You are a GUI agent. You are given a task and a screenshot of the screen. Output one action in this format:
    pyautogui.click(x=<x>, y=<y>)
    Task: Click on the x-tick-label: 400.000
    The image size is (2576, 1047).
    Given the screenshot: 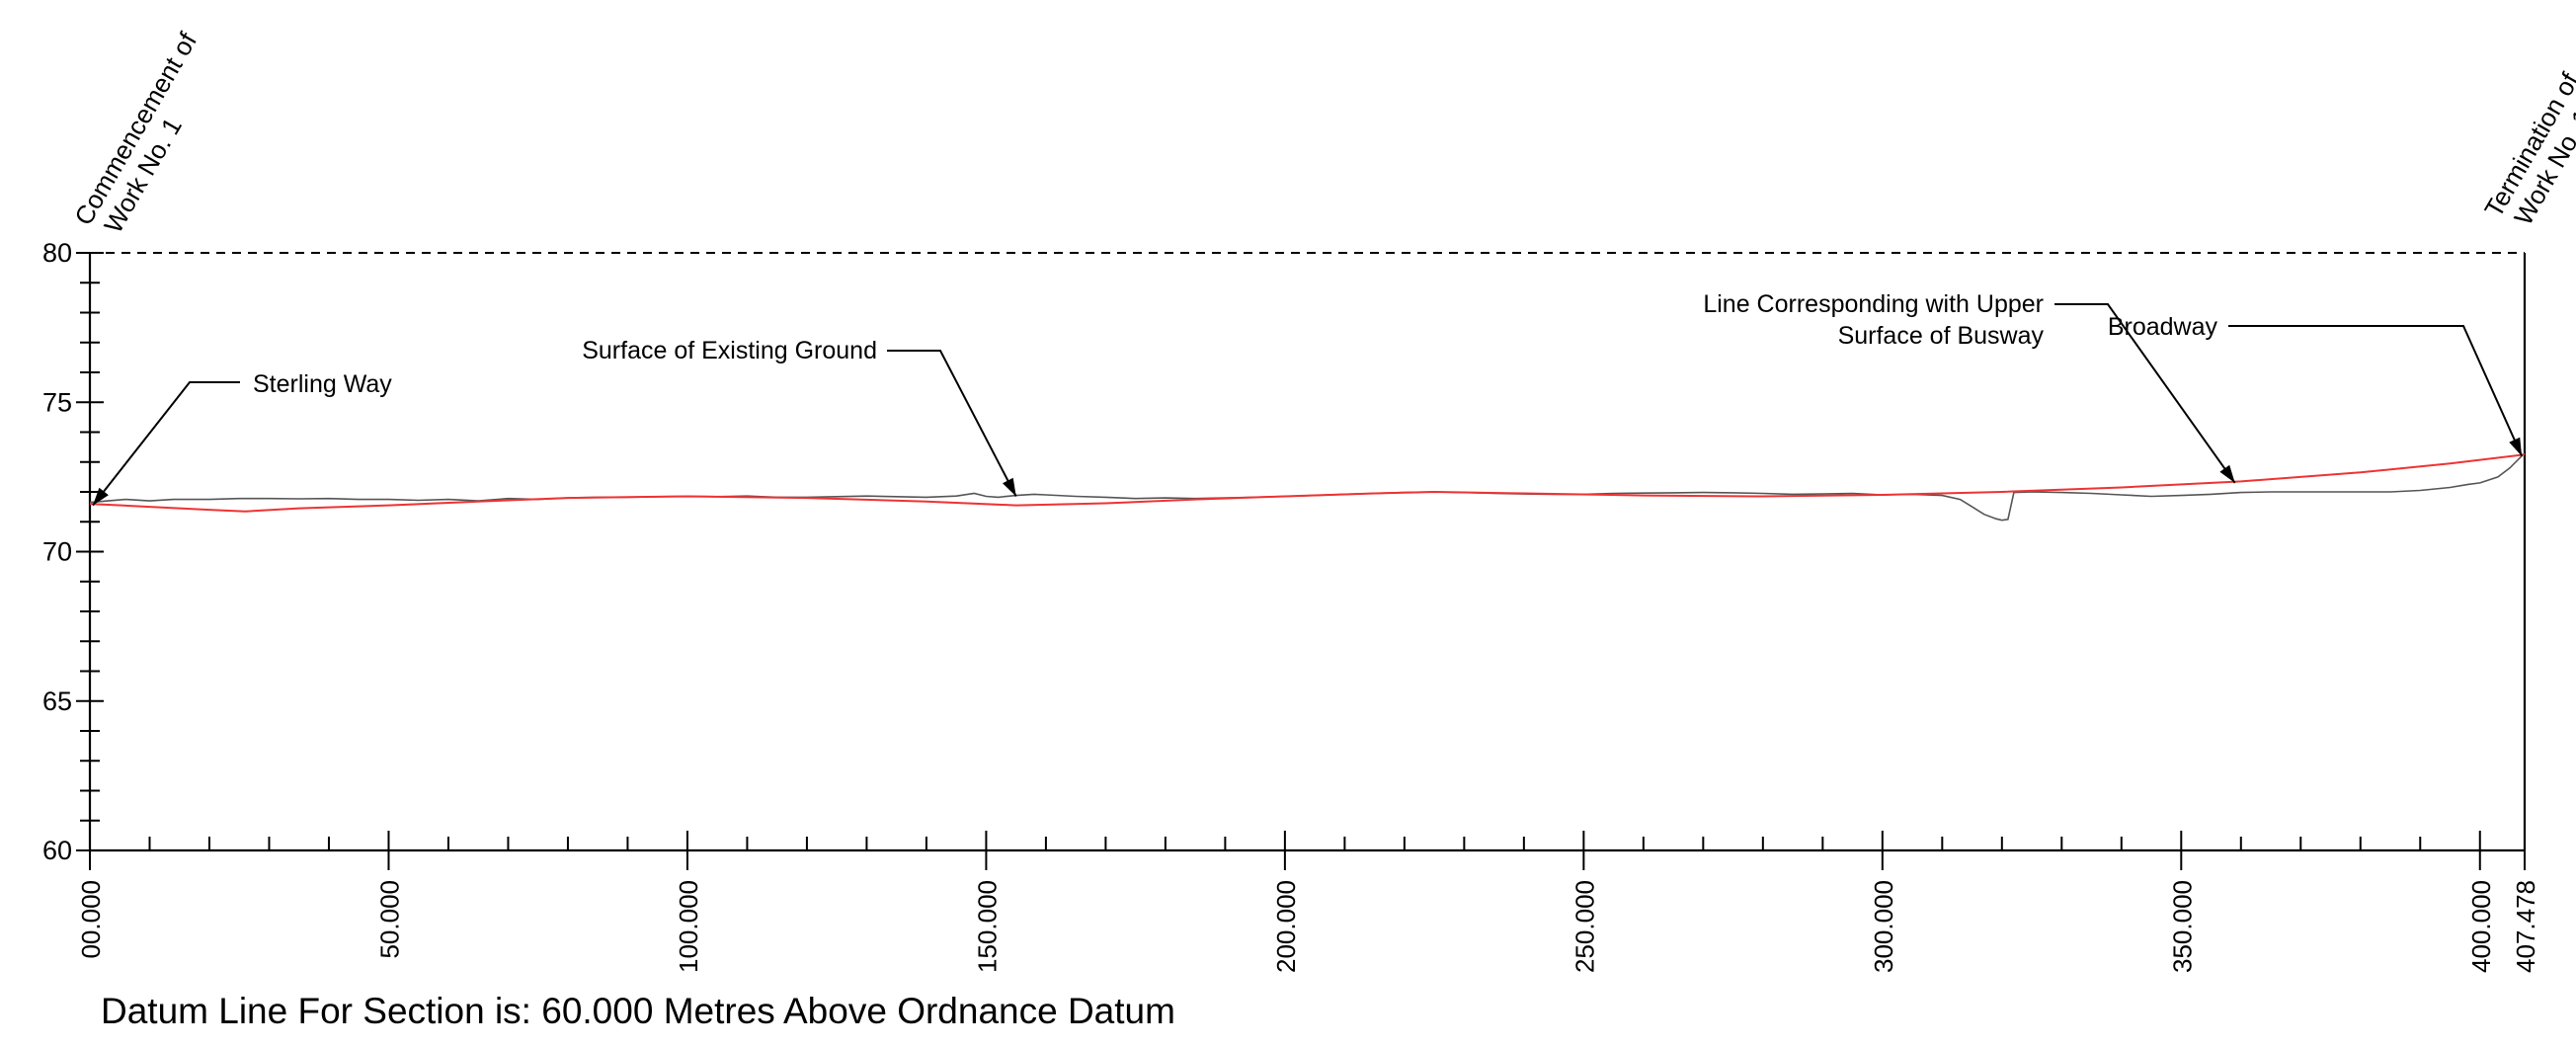 What is the action you would take?
    pyautogui.click(x=2481, y=926)
    